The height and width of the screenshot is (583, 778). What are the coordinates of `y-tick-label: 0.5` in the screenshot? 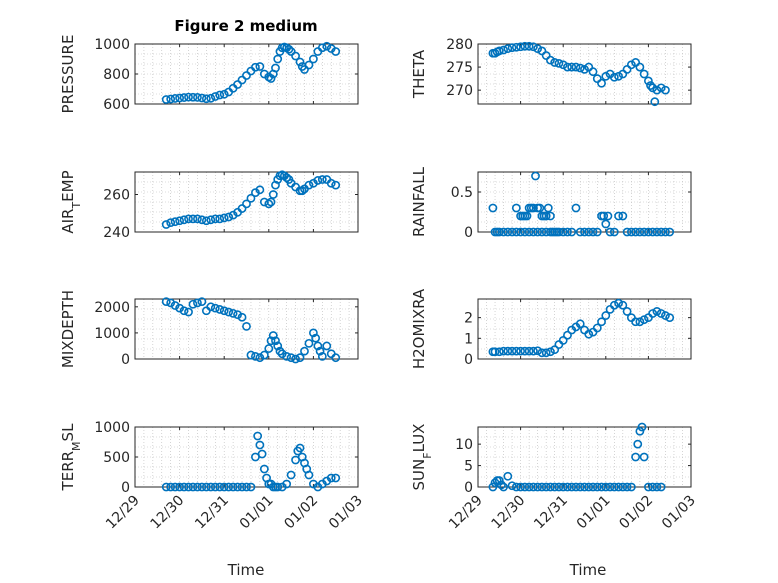 It's located at (462, 193).